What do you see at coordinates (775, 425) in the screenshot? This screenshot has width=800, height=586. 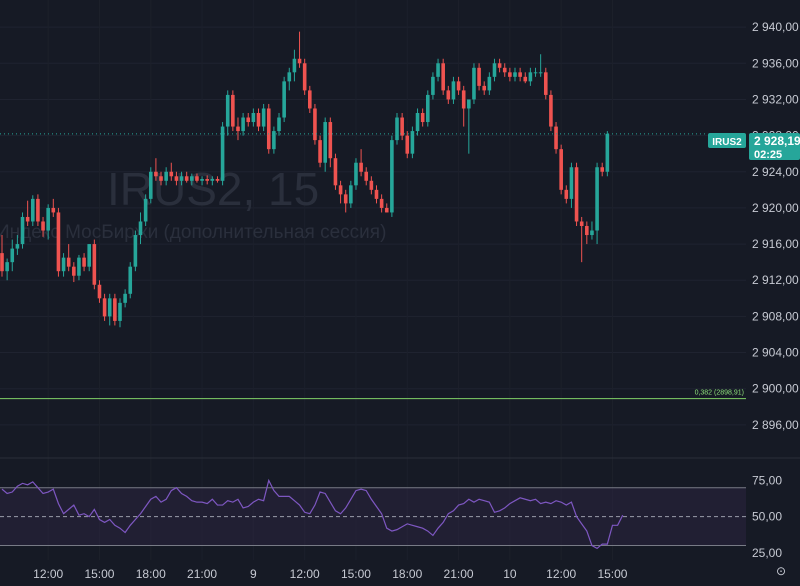 I see `price-tick-label: 2 896,00` at bounding box center [775, 425].